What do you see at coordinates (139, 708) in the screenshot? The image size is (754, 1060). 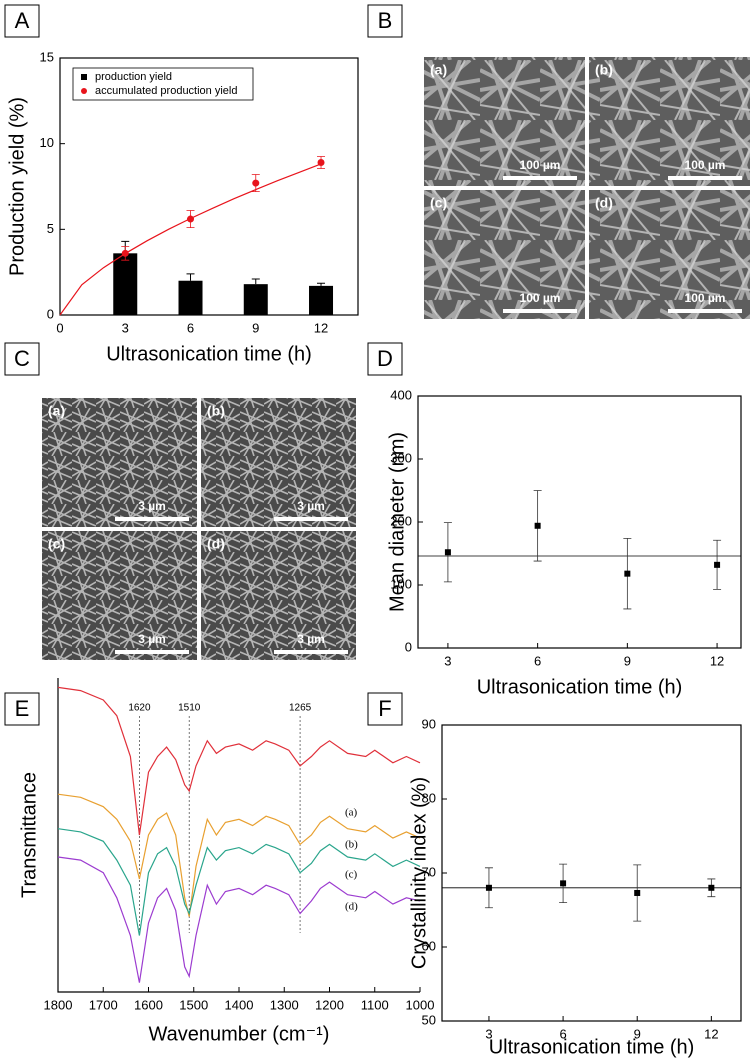 I see `band-label: 1620` at bounding box center [139, 708].